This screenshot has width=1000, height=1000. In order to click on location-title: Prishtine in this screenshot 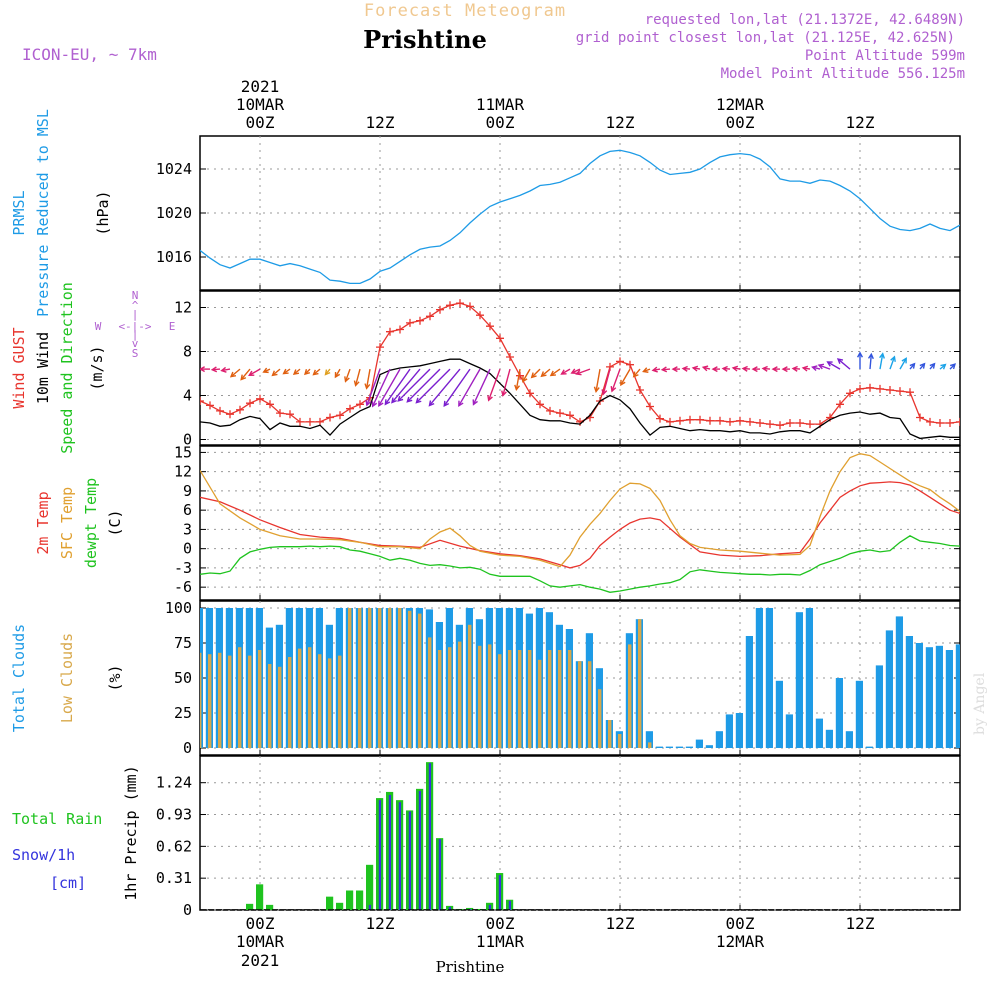, I will do `click(425, 39)`.